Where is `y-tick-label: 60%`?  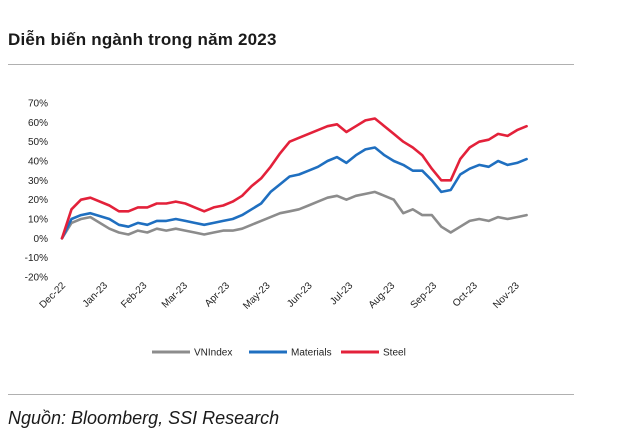
y-tick-label: 60% is located at coordinates (38, 123).